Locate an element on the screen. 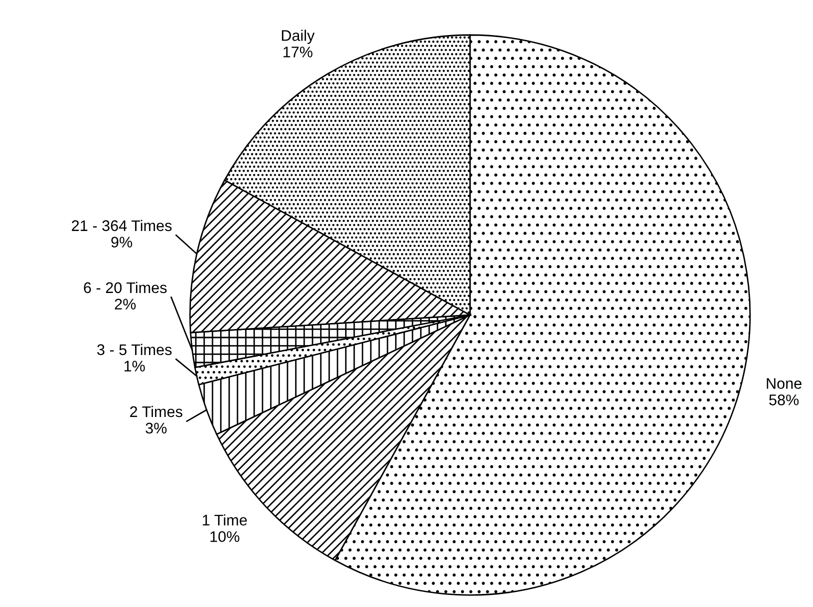 This screenshot has height=607, width=813. data-label: 9% is located at coordinates (121, 242).